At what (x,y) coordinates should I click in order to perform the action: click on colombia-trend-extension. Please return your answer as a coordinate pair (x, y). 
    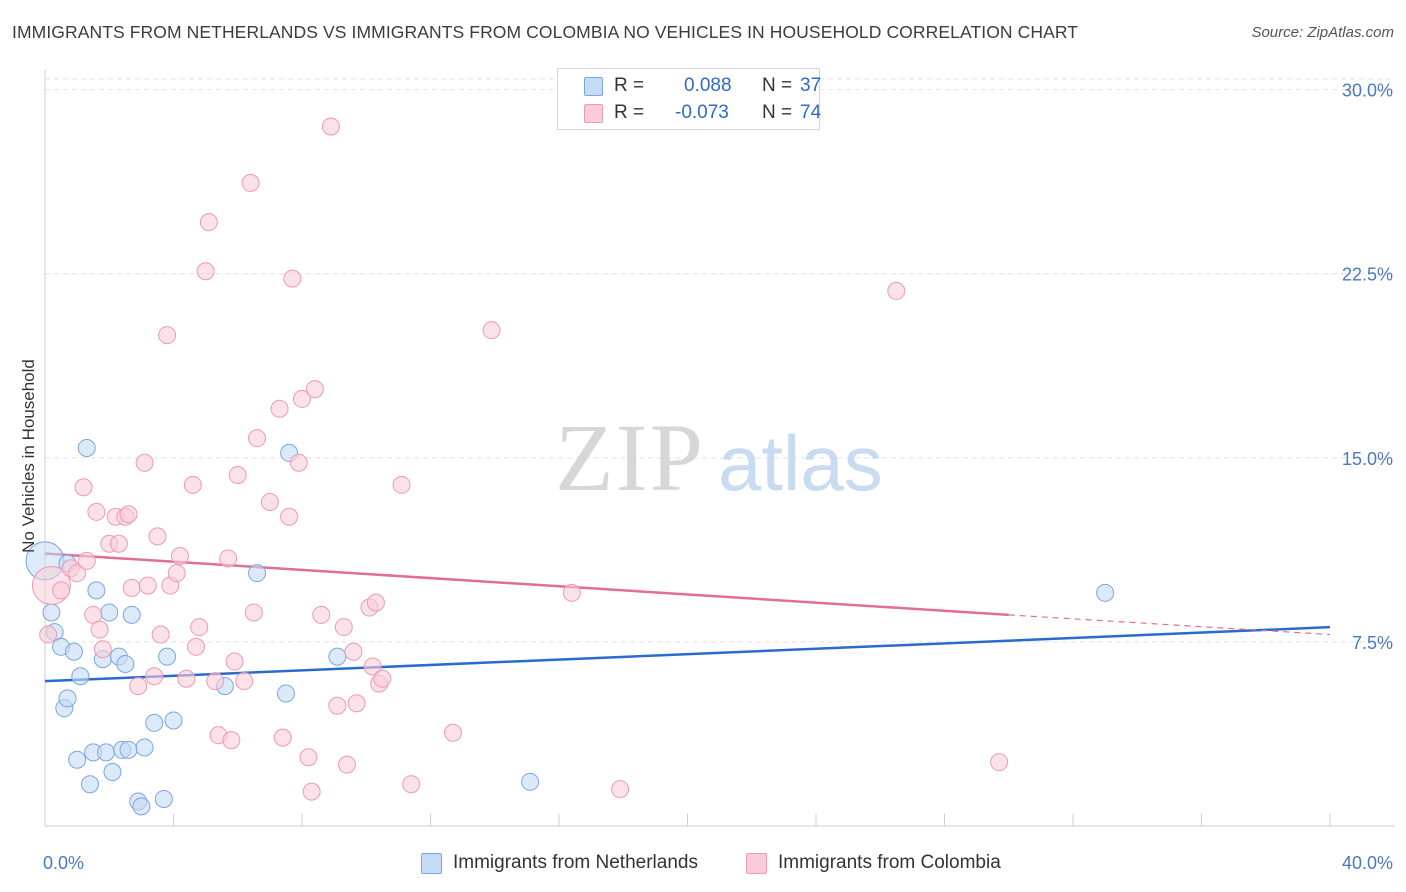
    Looking at the image, I should click on (1169, 625).